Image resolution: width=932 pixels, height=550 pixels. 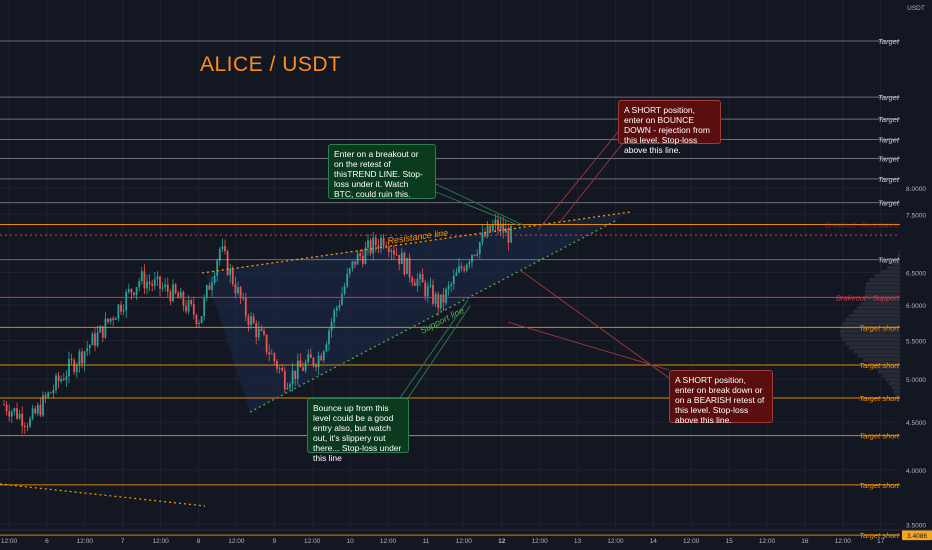 What do you see at coordinates (416, 242) in the screenshot?
I see `resistance-trendline` at bounding box center [416, 242].